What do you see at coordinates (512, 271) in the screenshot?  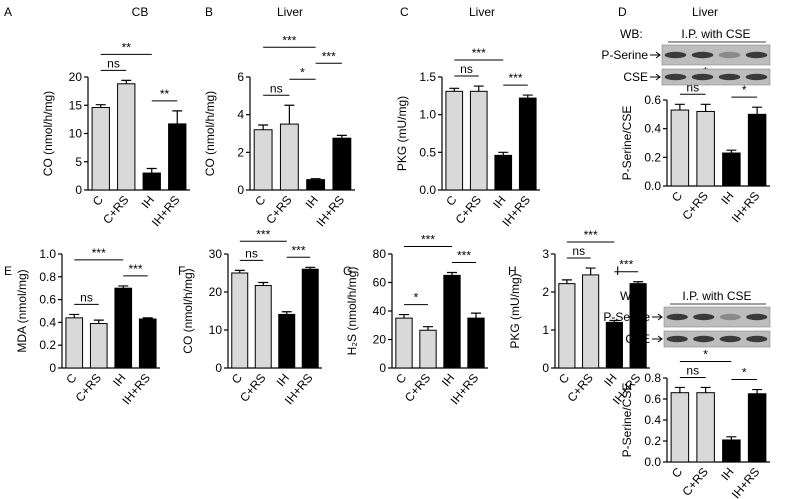 I see `panel-letter: H` at bounding box center [512, 271].